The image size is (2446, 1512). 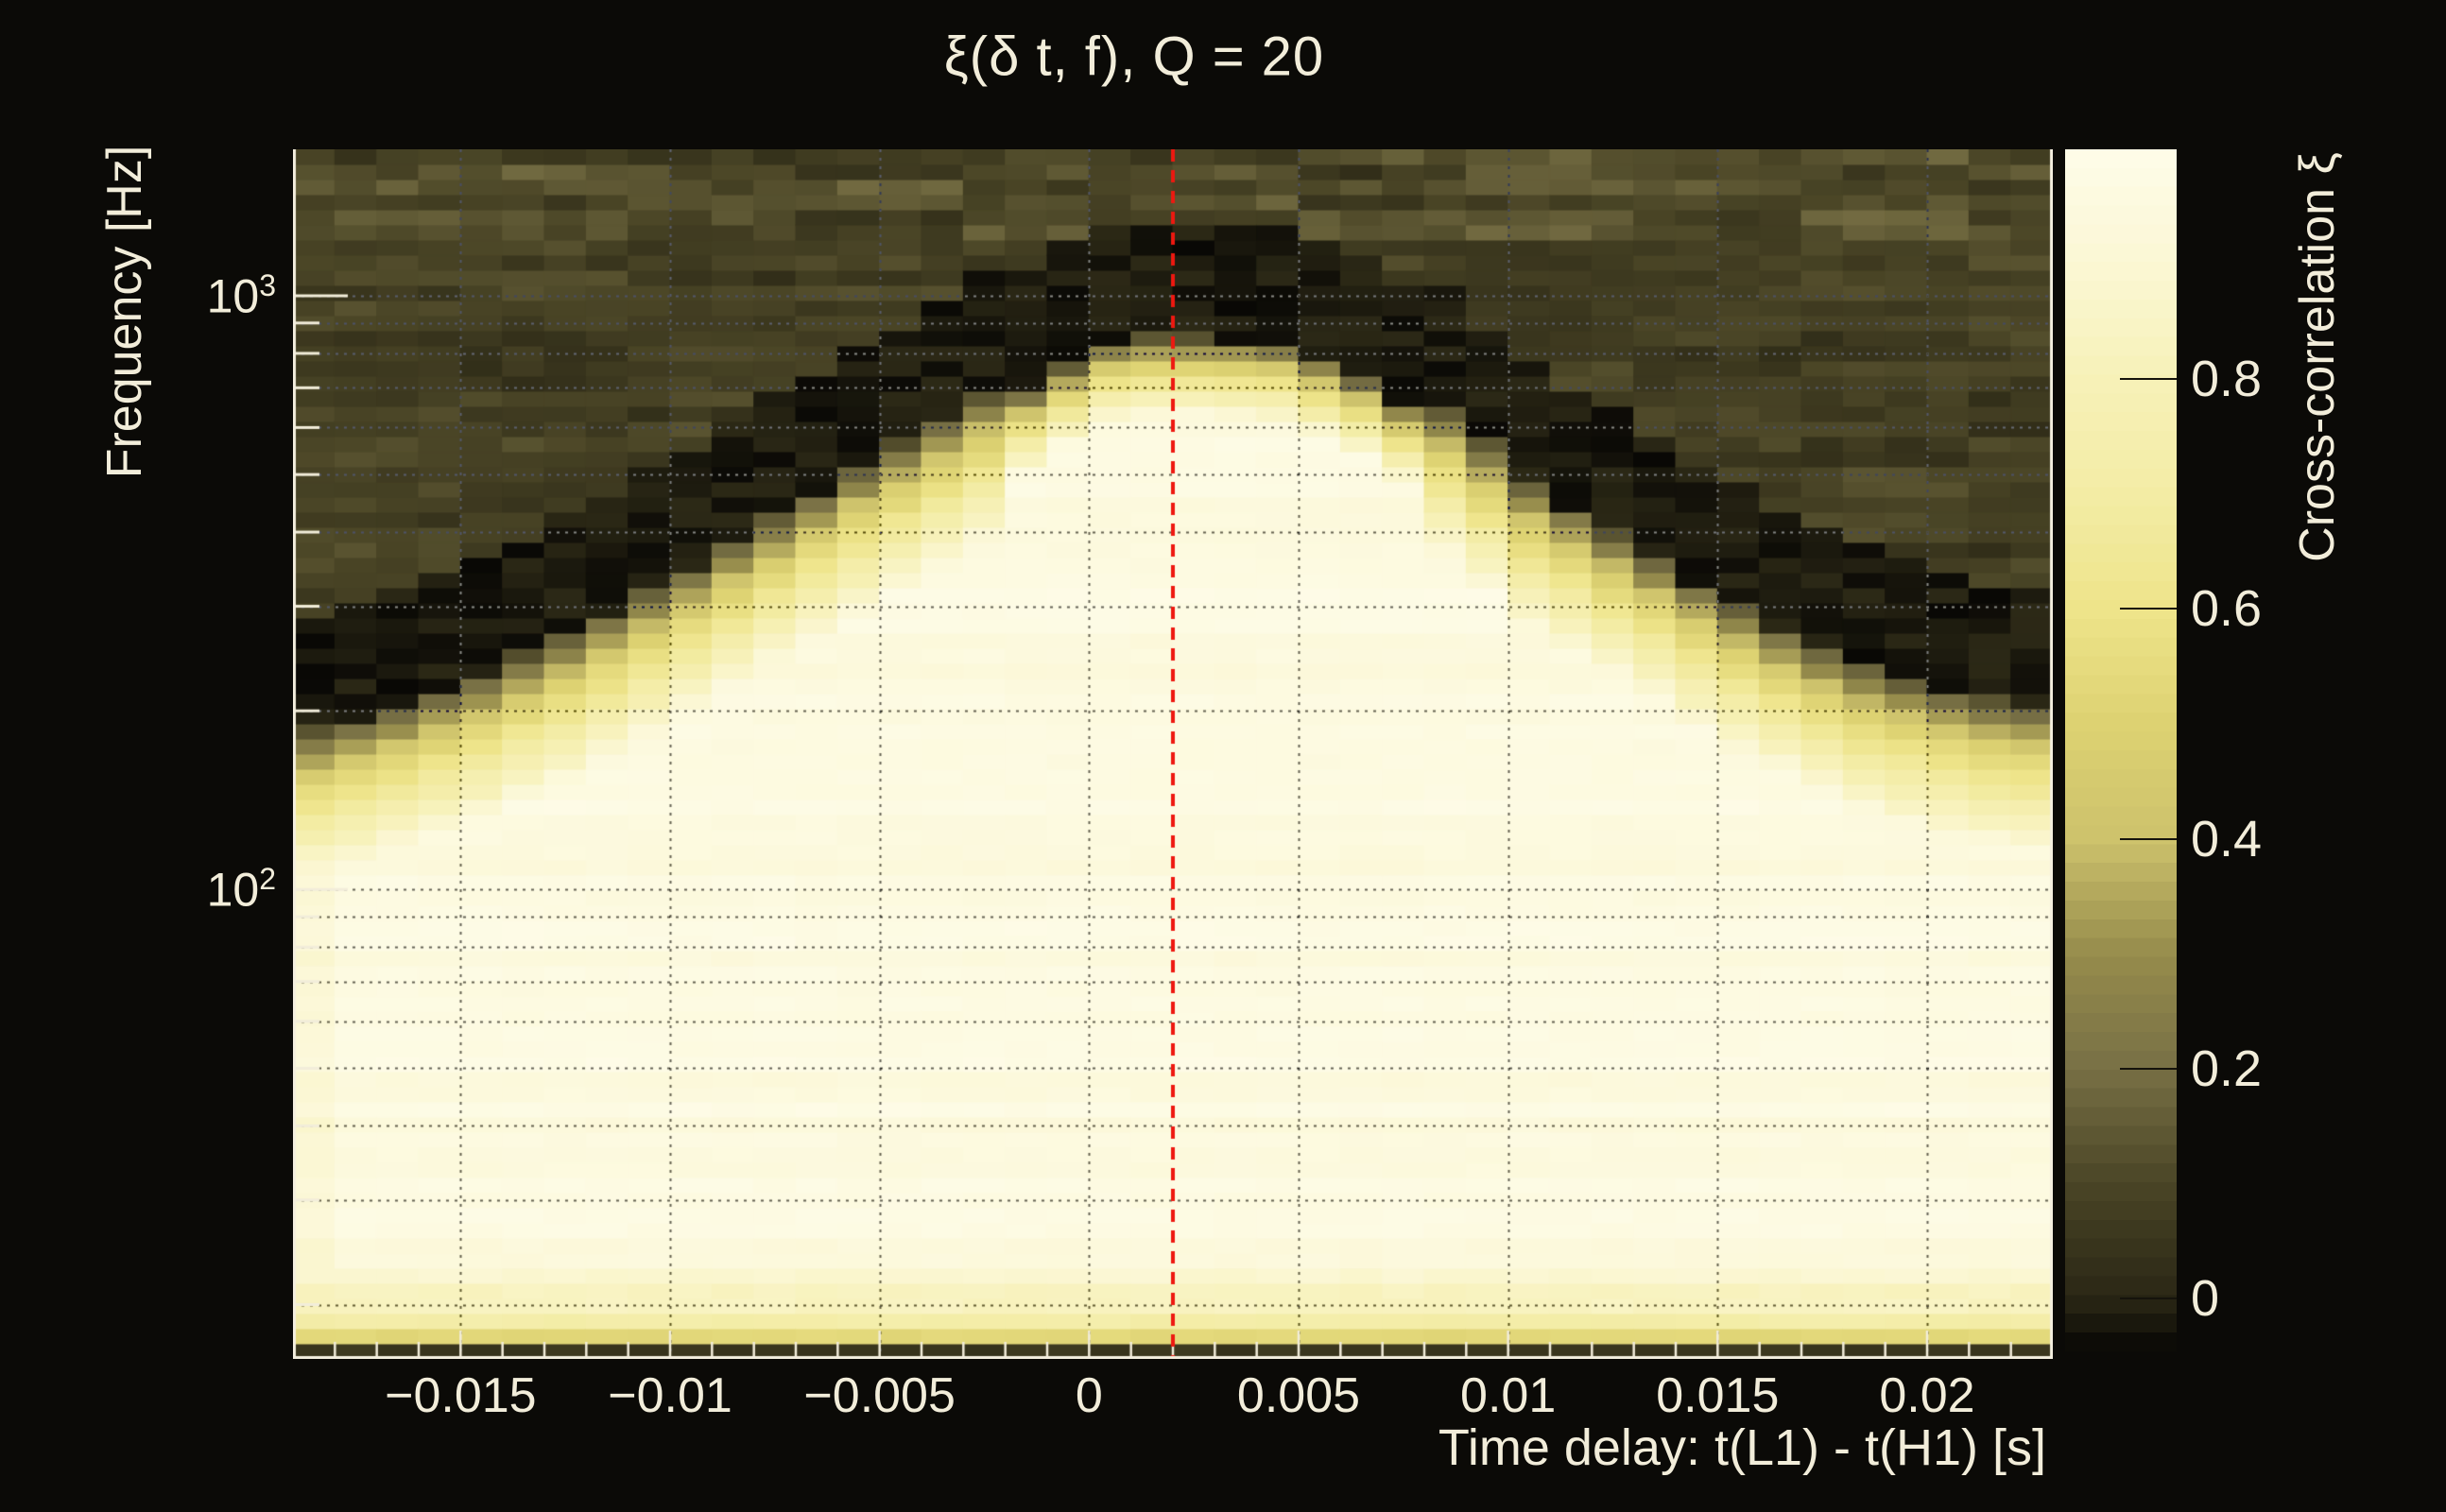 What do you see at coordinates (461, 1395) in the screenshot?
I see `x-tick-label: −0.015` at bounding box center [461, 1395].